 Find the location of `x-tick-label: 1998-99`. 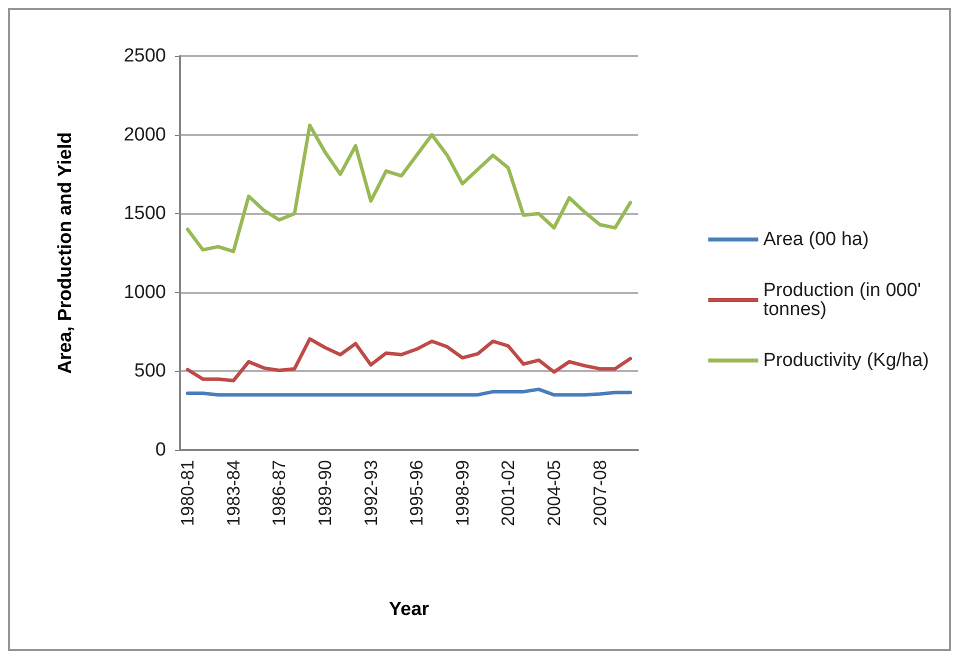

x-tick-label: 1998-99 is located at coordinates (462, 493).